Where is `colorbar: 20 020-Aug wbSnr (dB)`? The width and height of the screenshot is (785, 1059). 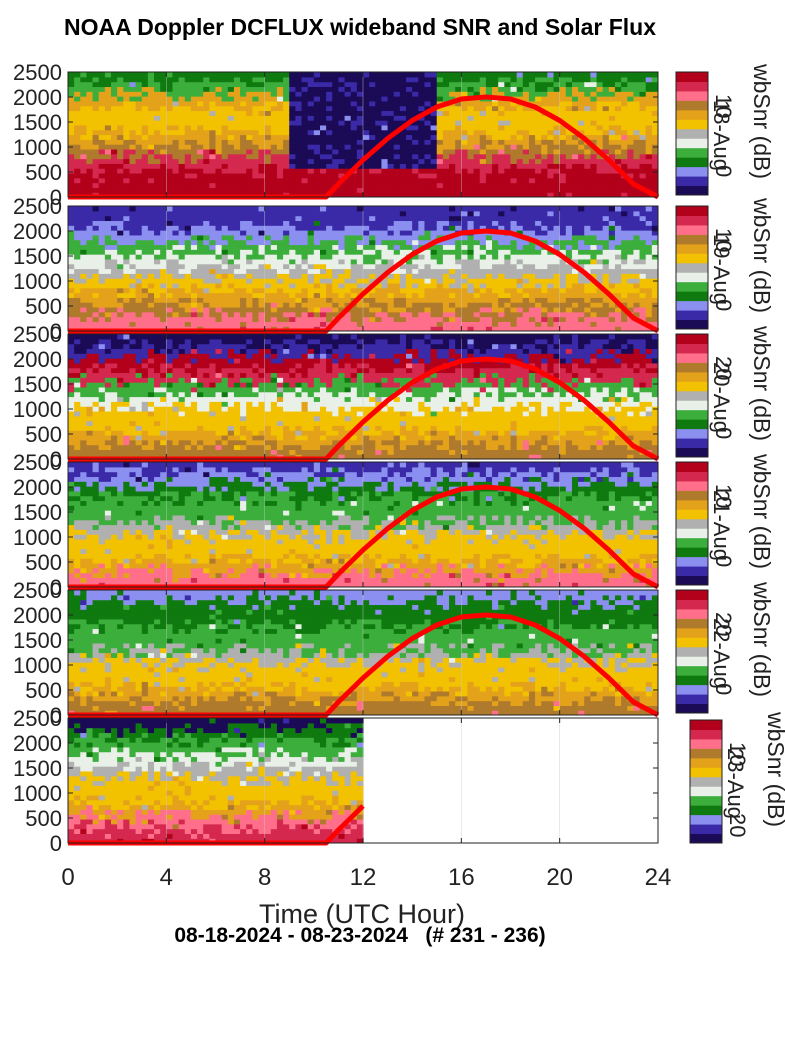 colorbar: 20 020-Aug wbSnr (dB) is located at coordinates (725, 391).